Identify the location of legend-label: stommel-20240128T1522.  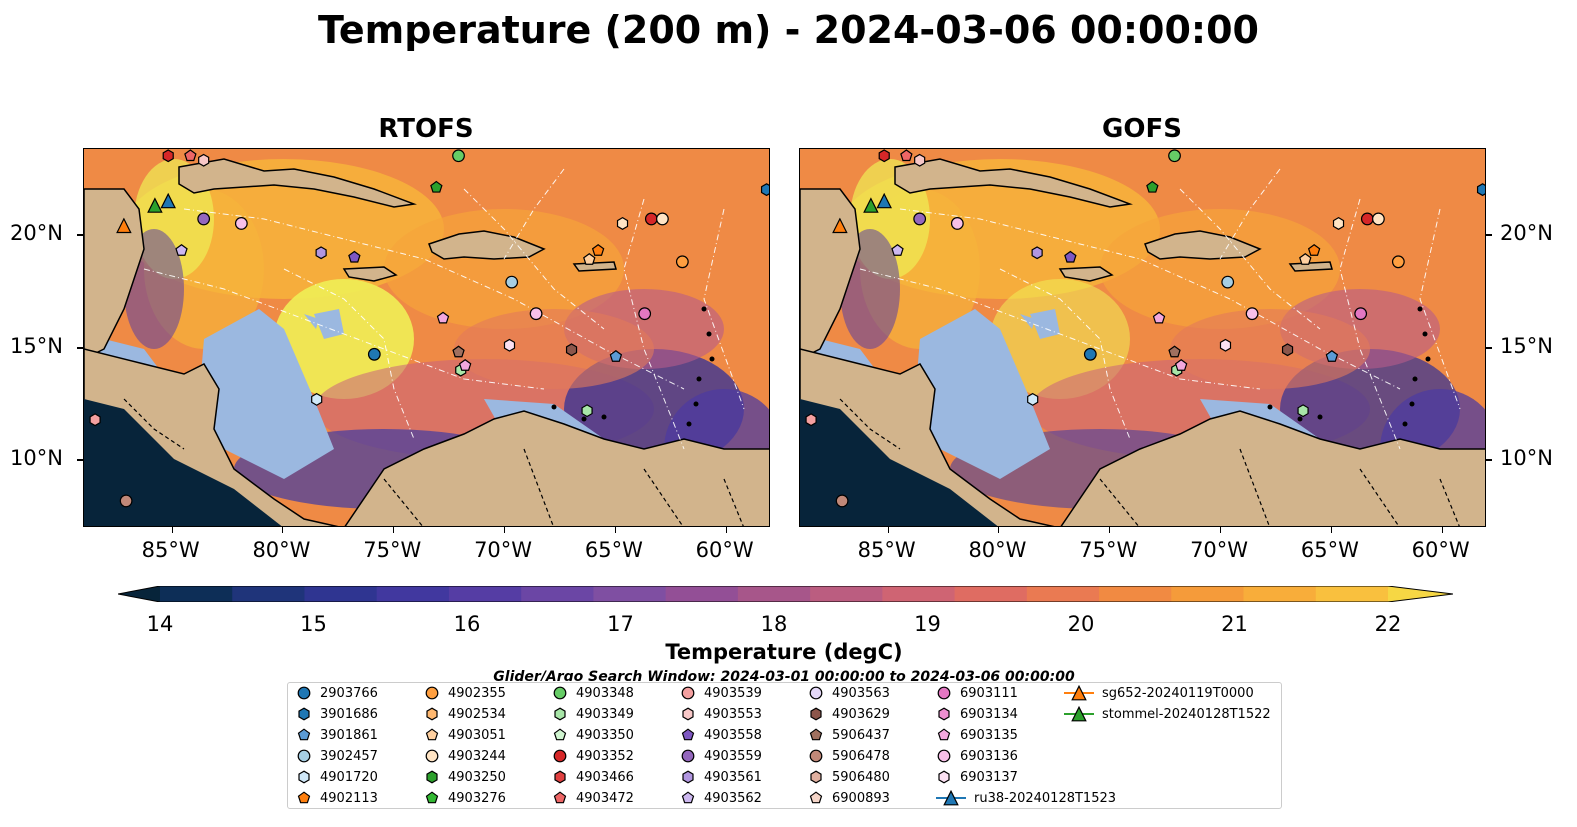
(1186, 714).